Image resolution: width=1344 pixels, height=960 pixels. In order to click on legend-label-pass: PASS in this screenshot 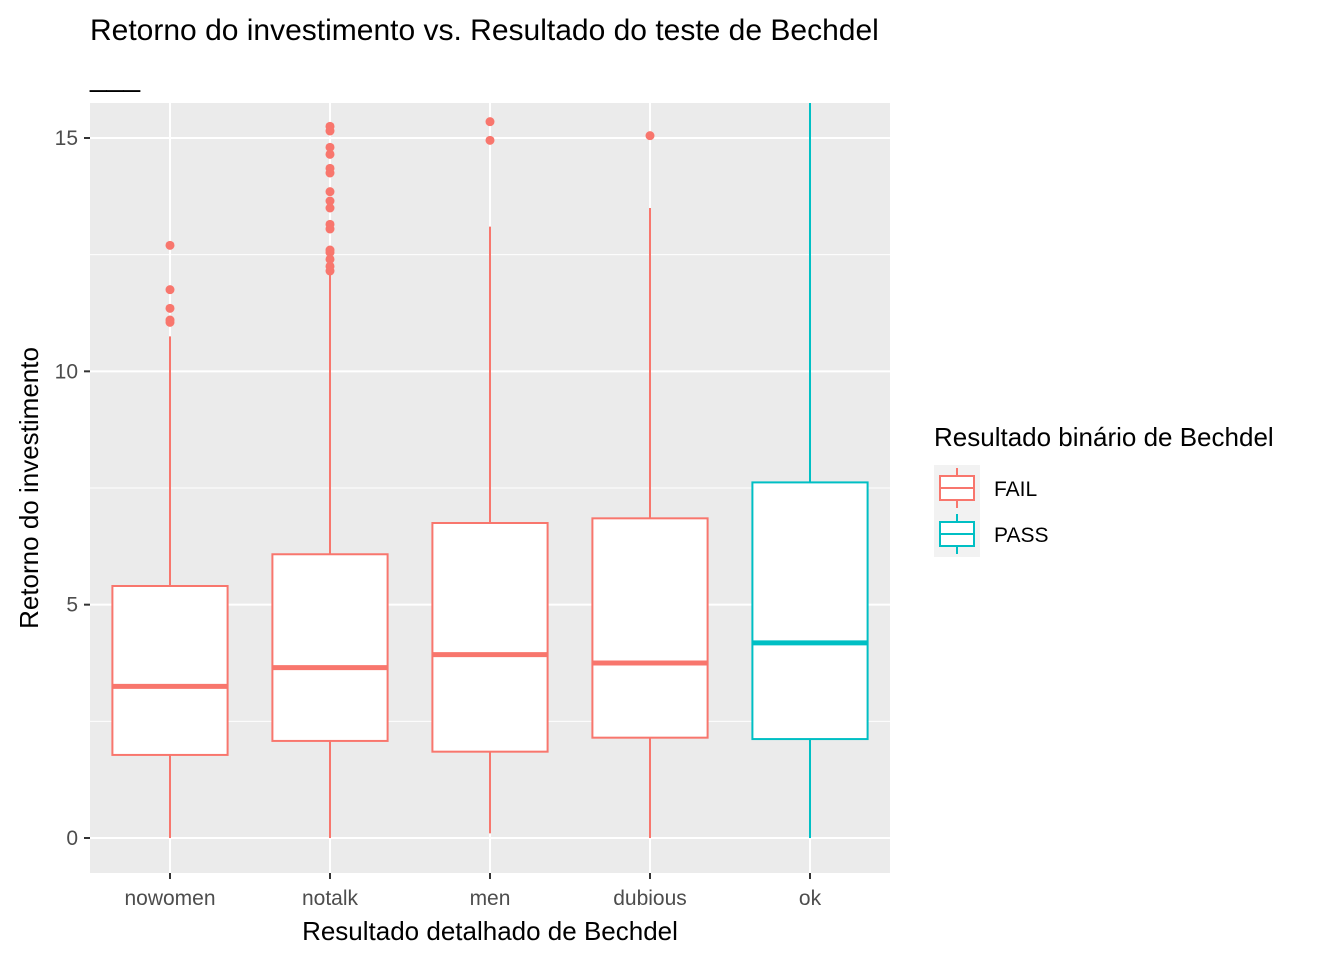, I will do `click(1021, 535)`.